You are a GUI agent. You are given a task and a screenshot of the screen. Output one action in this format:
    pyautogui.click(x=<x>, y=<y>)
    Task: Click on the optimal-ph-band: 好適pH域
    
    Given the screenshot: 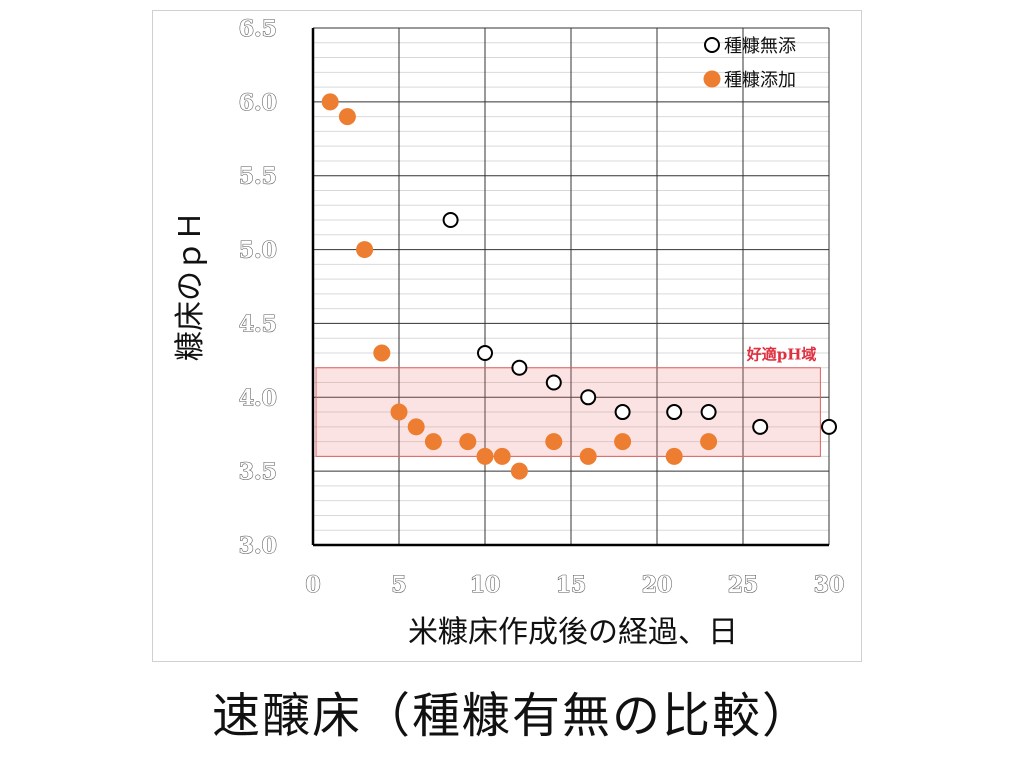 What is the action you would take?
    pyautogui.click(x=568, y=401)
    